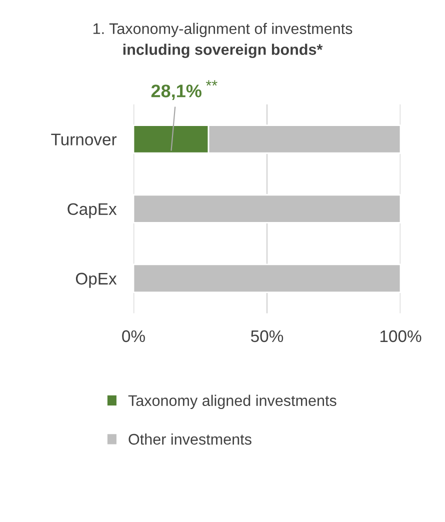 The height and width of the screenshot is (522, 445). I want to click on y-tick-label: Turnover, so click(84, 140).